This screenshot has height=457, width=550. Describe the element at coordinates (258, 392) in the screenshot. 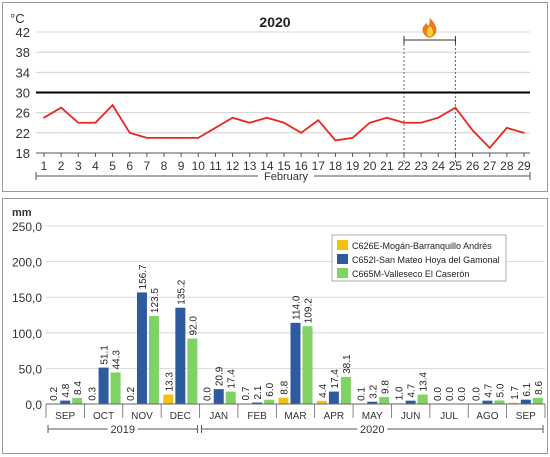

I see `bar-value-label: 2.1` at that location.